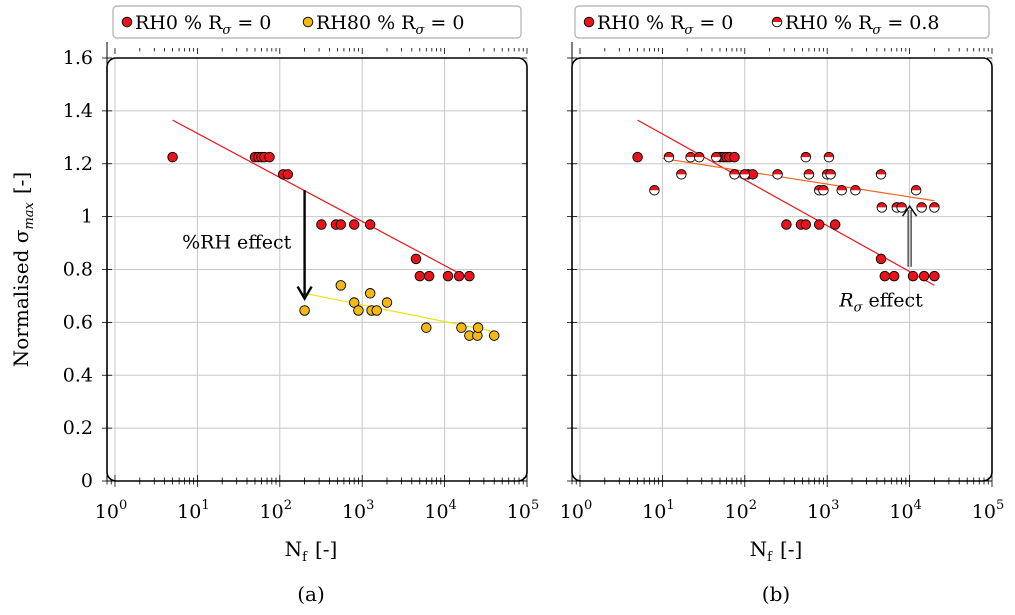 This screenshot has height=615, width=1015. I want to click on panel-caption: (b), so click(776, 594).